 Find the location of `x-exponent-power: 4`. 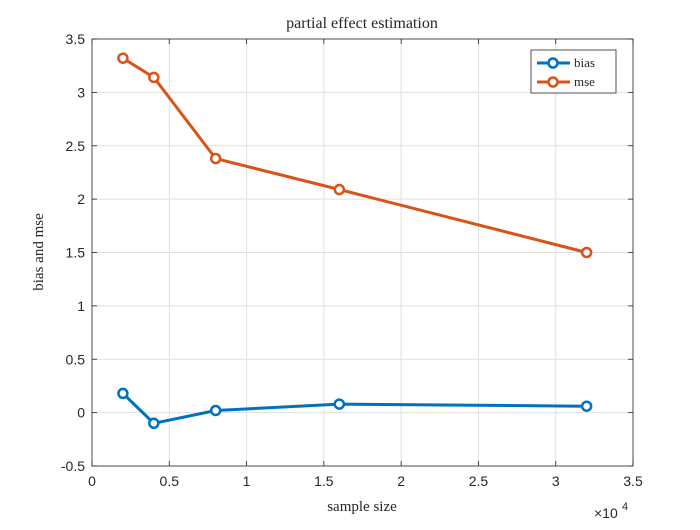

x-exponent-power: 4 is located at coordinates (625, 507).